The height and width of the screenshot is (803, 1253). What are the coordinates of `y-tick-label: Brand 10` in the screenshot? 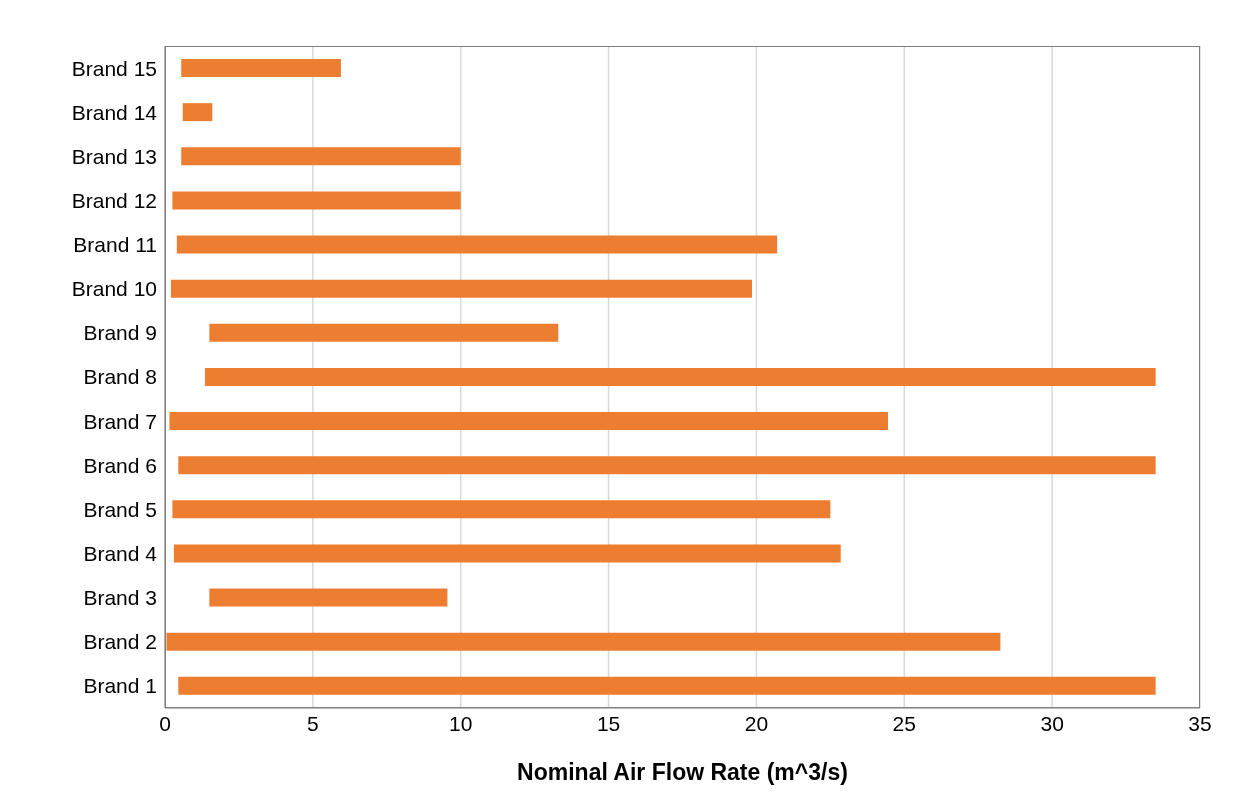 It's located at (114, 289).